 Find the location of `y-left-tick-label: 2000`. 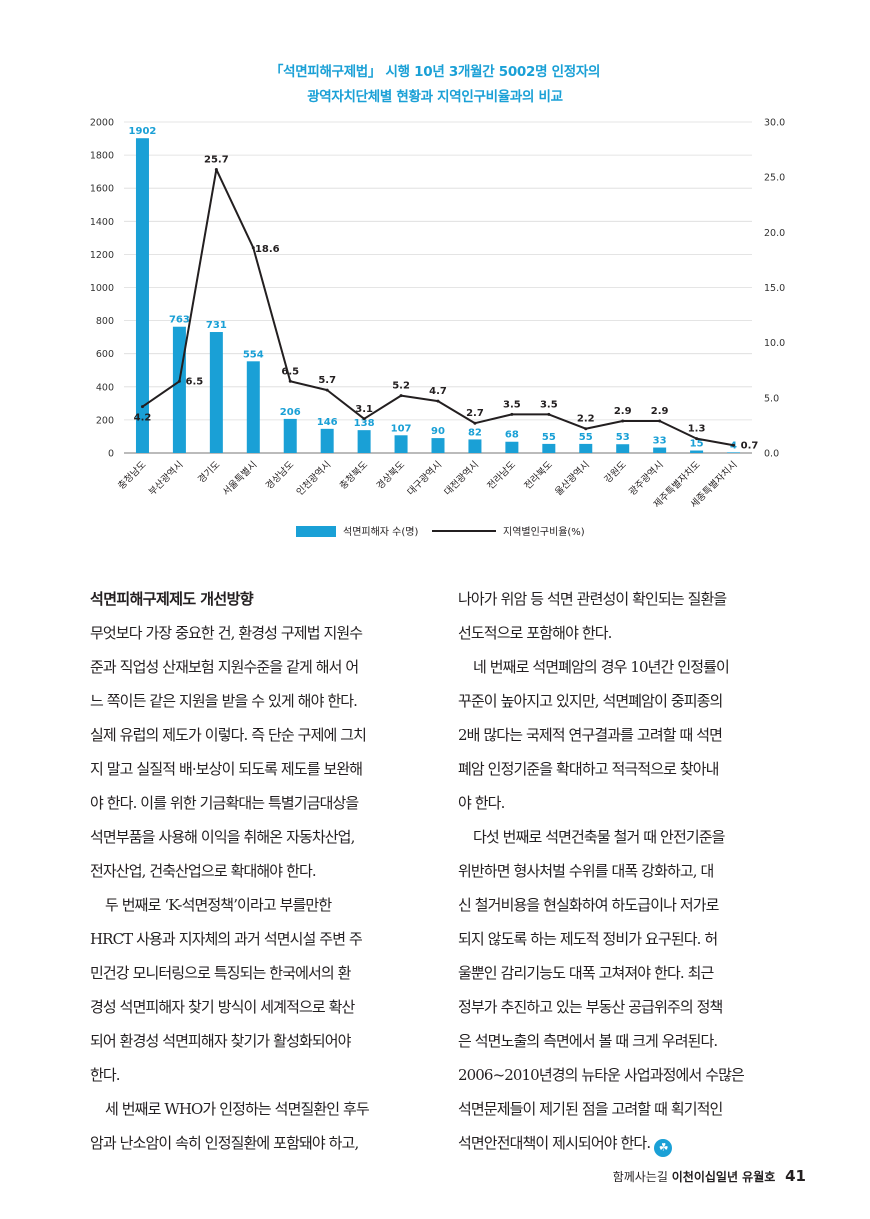

y-left-tick-label: 2000 is located at coordinates (102, 123).